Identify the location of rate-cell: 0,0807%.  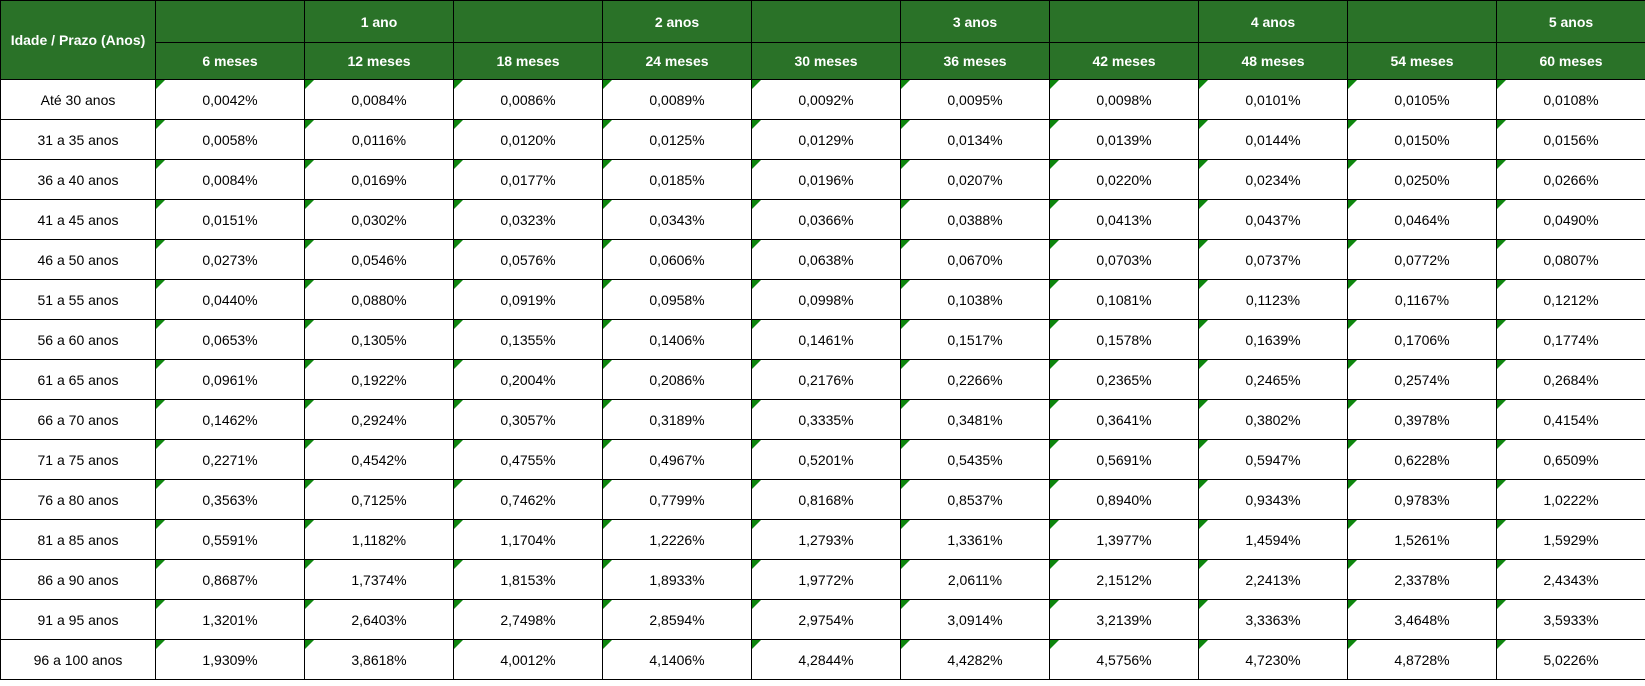
(1570, 259).